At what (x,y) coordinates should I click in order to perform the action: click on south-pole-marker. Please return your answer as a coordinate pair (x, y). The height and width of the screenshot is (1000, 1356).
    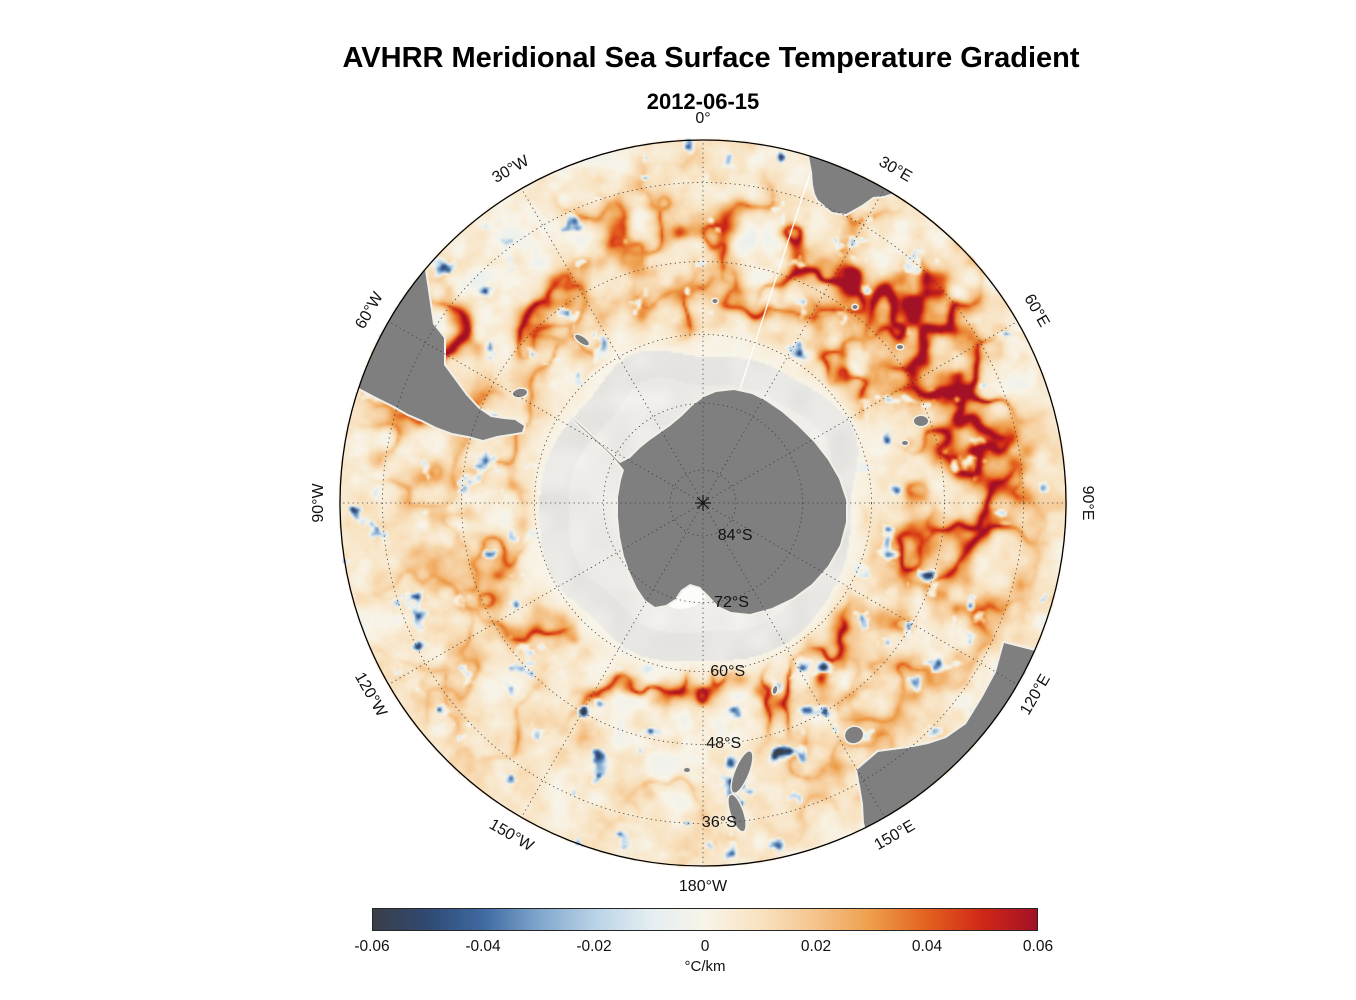
    Looking at the image, I should click on (703, 503).